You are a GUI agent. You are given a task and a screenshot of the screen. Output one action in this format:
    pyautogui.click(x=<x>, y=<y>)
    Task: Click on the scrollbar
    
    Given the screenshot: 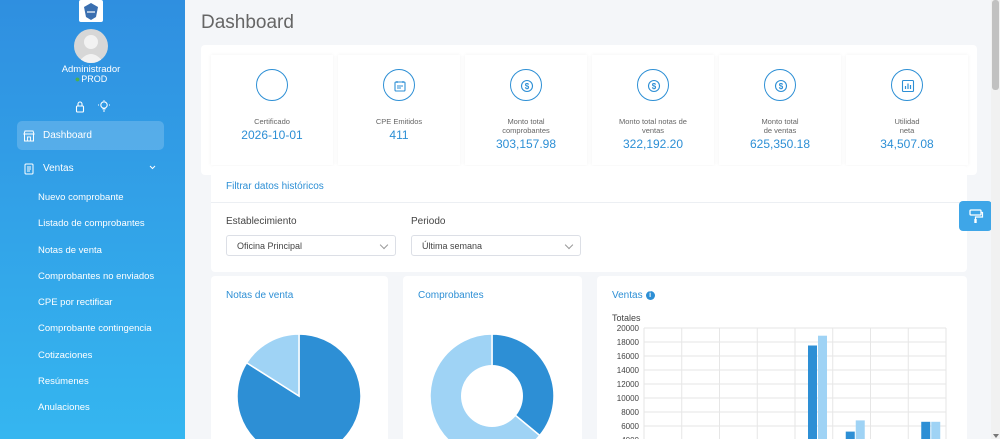 What is the action you would take?
    pyautogui.click(x=995, y=219)
    